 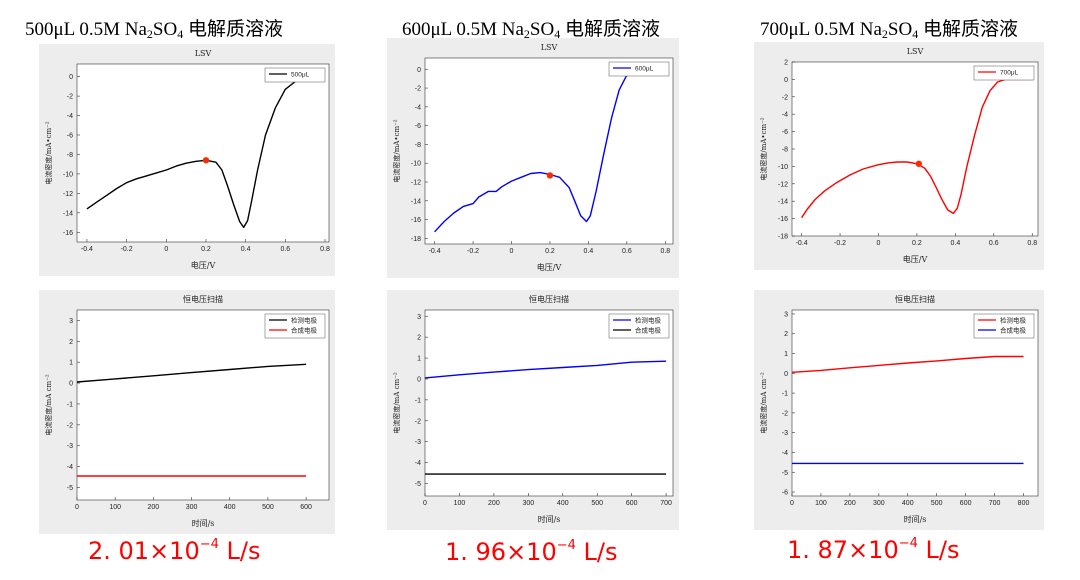 I want to click on column-title: 600μL 0.5M Na2SO4 电解质溶液, so click(x=531, y=28).